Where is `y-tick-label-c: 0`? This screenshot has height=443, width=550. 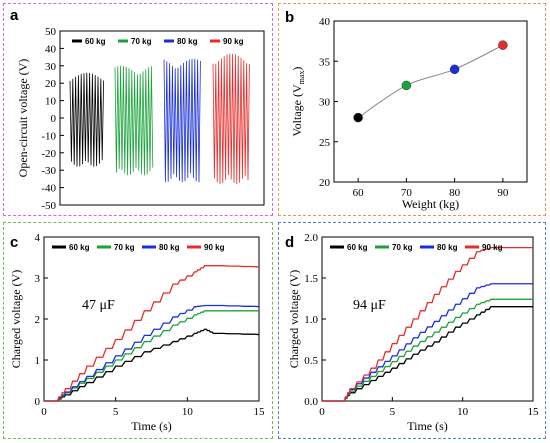
y-tick-label-c: 0 is located at coordinates (38, 402).